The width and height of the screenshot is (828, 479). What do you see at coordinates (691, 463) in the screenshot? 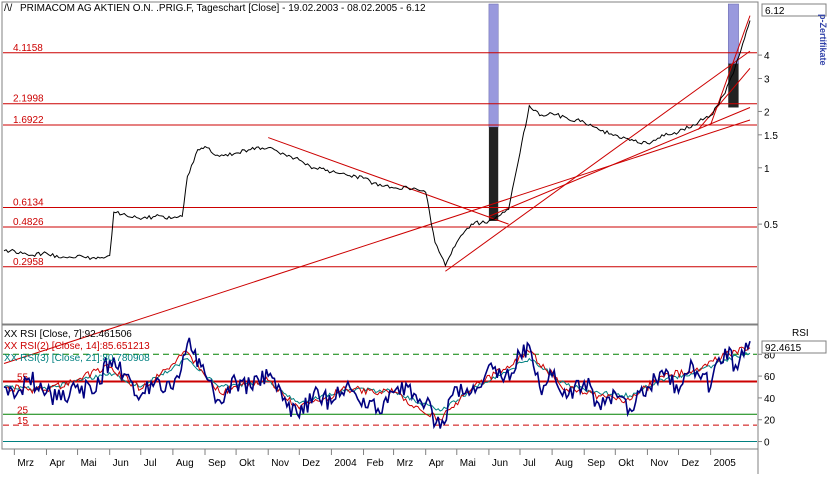
I see `x-tick-label-21: Dez` at bounding box center [691, 463].